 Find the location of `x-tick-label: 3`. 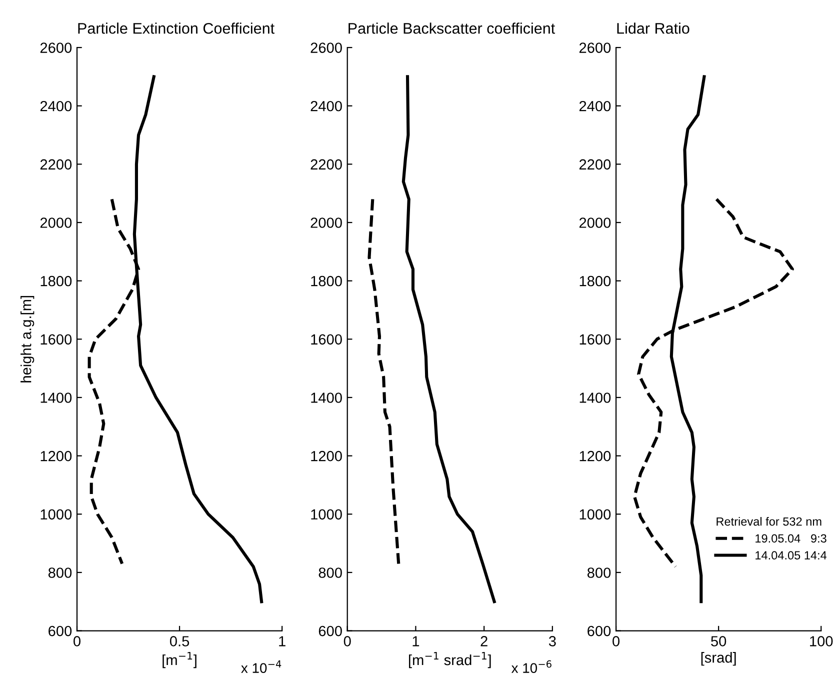

x-tick-label: 3 is located at coordinates (552, 641).